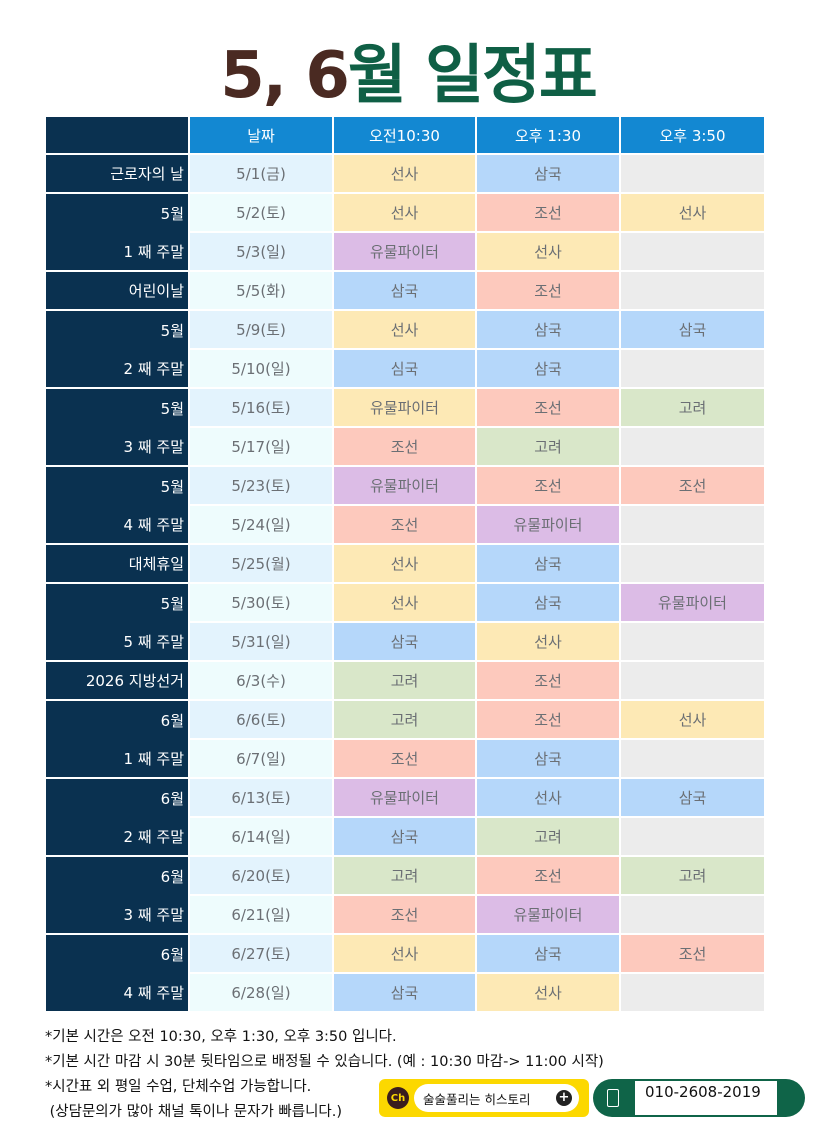 This screenshot has height=1145, width=816. What do you see at coordinates (261, 719) in the screenshot?
I see `date-cell: 6/6(토)` at bounding box center [261, 719].